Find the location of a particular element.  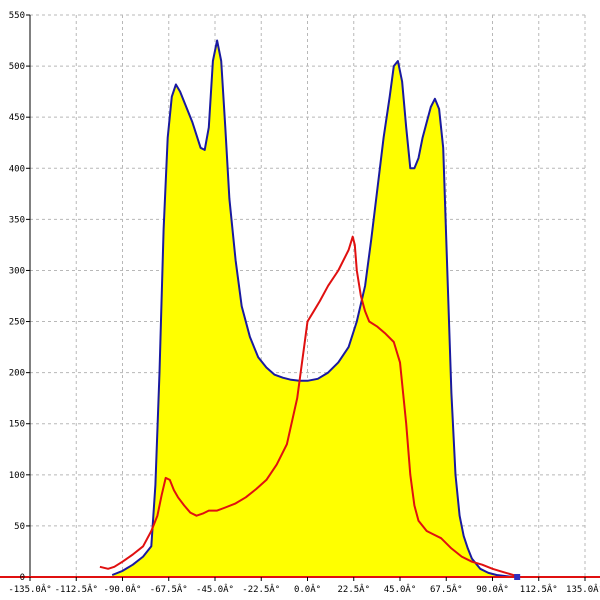

x-tick-label: -22.5Â° is located at coordinates (261, 589).